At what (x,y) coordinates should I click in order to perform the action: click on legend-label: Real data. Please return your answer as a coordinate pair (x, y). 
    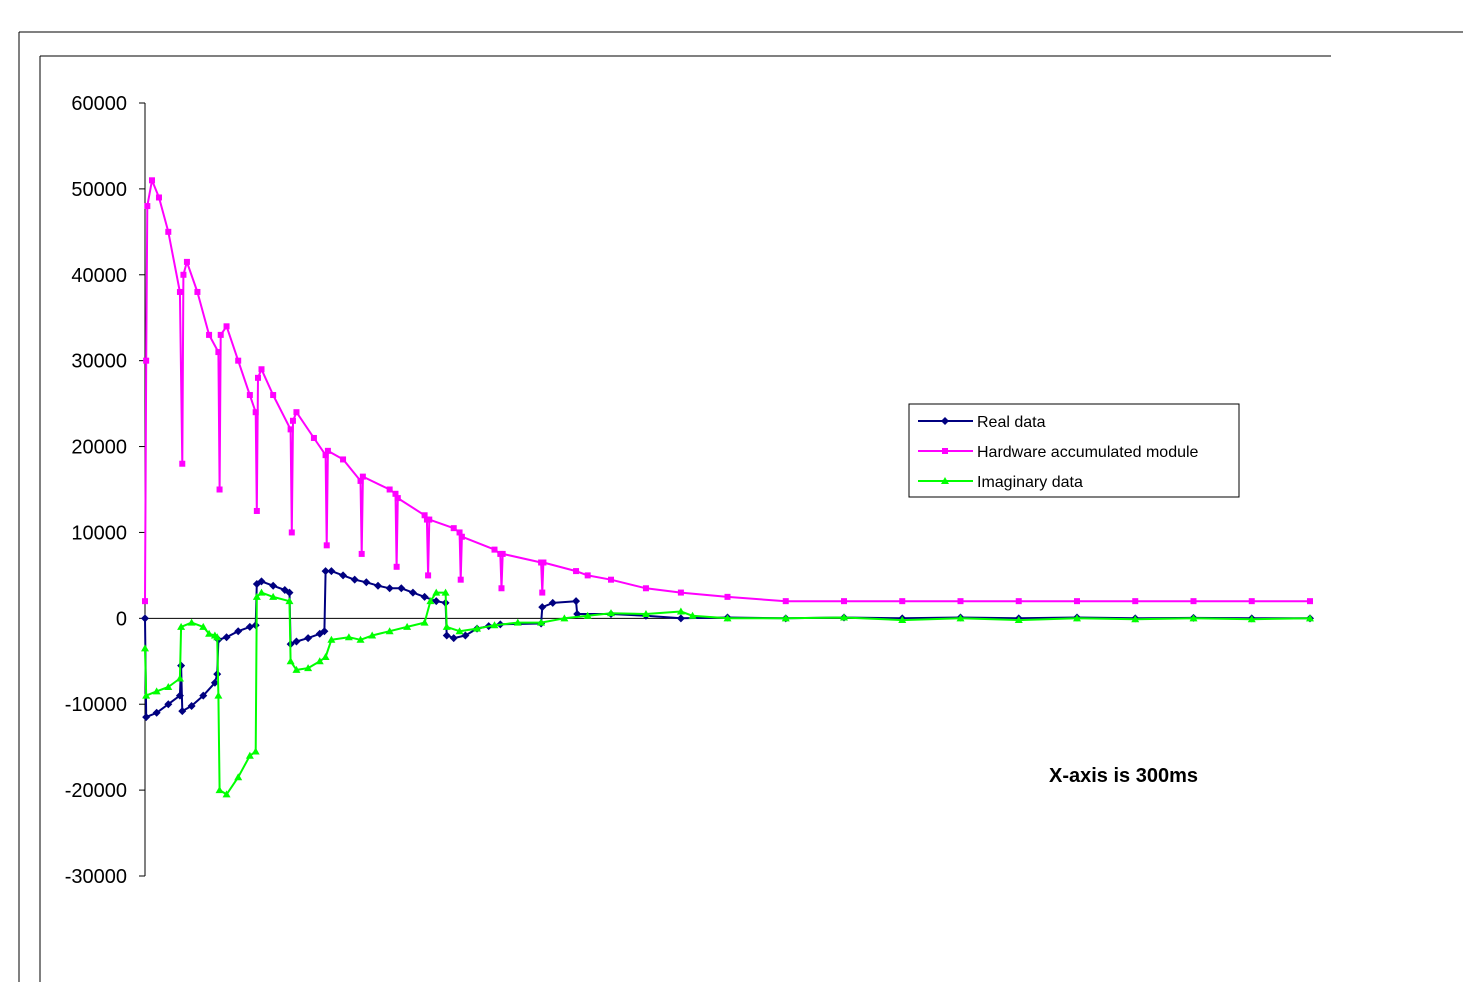
    Looking at the image, I should click on (1011, 422).